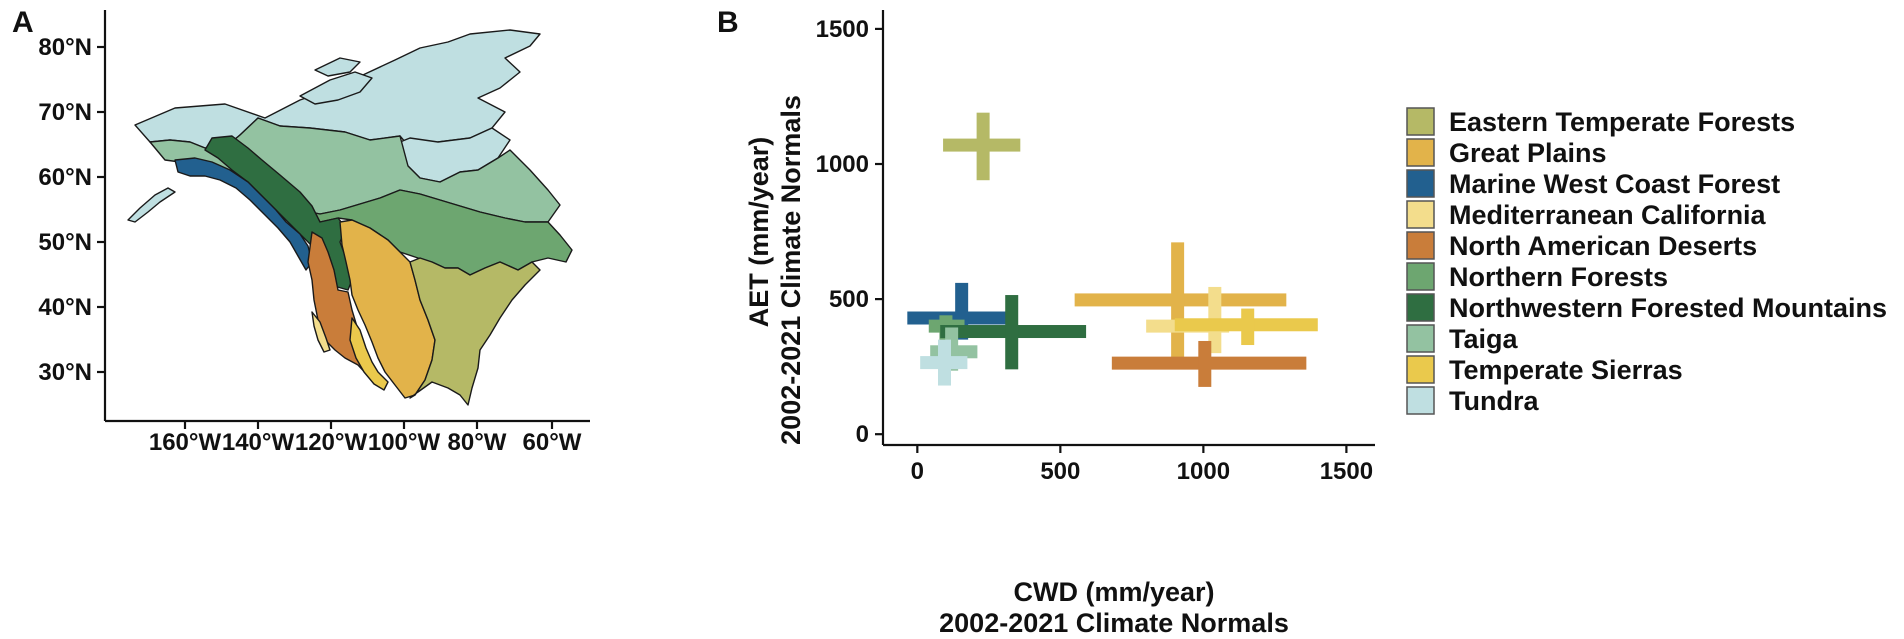  I want to click on lon-tick-label: 160°W, so click(185, 442).